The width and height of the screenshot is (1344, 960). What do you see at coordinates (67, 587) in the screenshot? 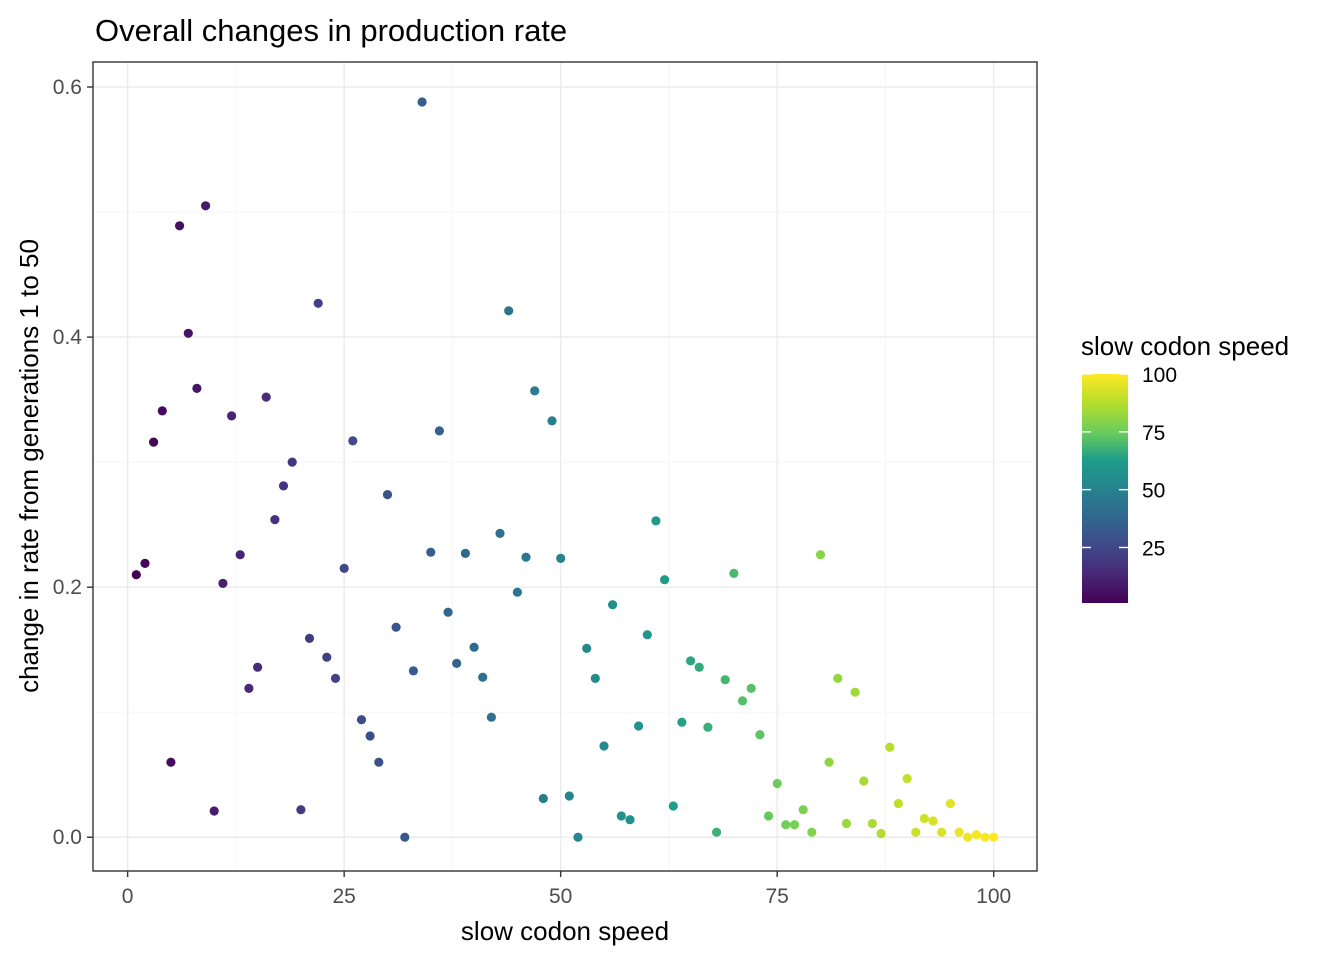
I see `y-tick-label: 0.2` at bounding box center [67, 587].